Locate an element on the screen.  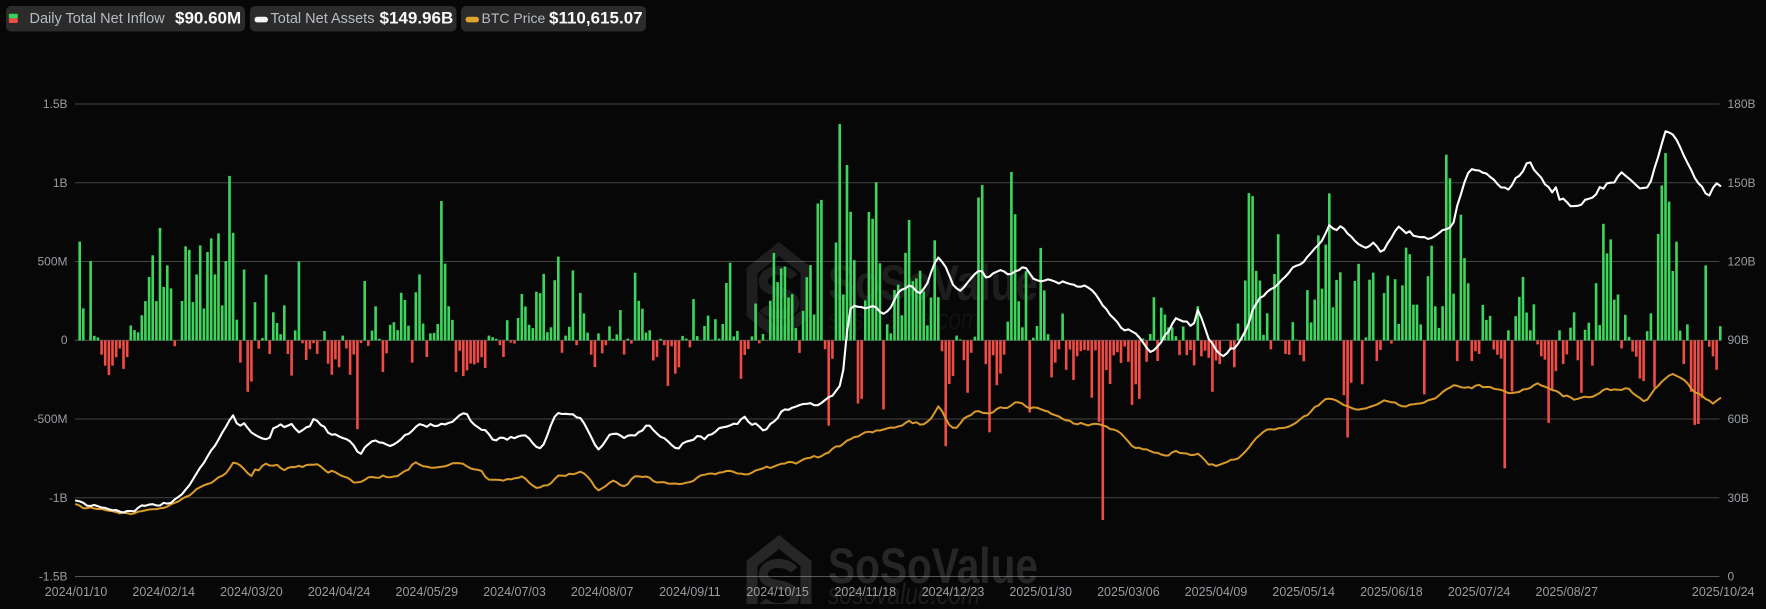
svg-text: 2025/06/18 is located at coordinates (1391, 592).